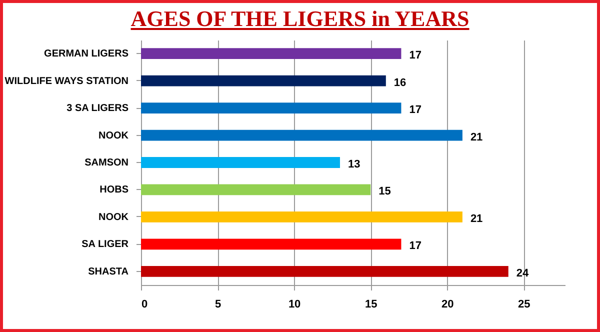 Image resolution: width=600 pixels, height=332 pixels. I want to click on y-tick-label: WILDLIFE WAYS STATION, so click(66, 81).